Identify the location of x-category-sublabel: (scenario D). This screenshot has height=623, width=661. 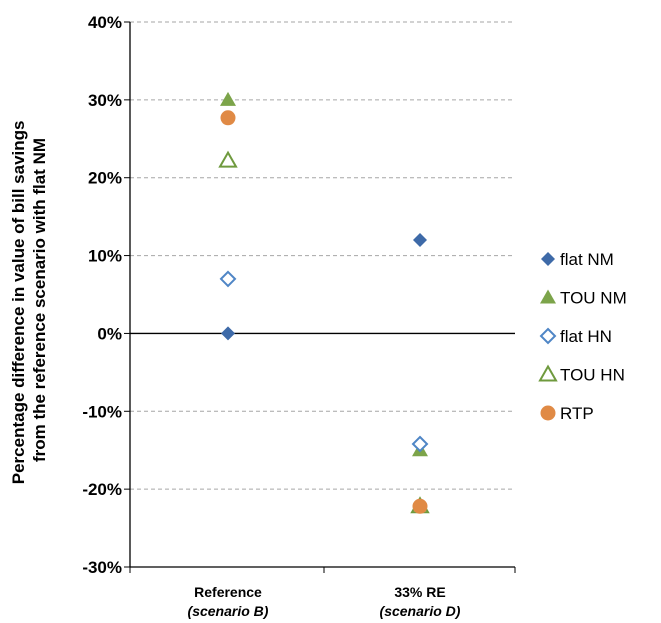
(420, 611).